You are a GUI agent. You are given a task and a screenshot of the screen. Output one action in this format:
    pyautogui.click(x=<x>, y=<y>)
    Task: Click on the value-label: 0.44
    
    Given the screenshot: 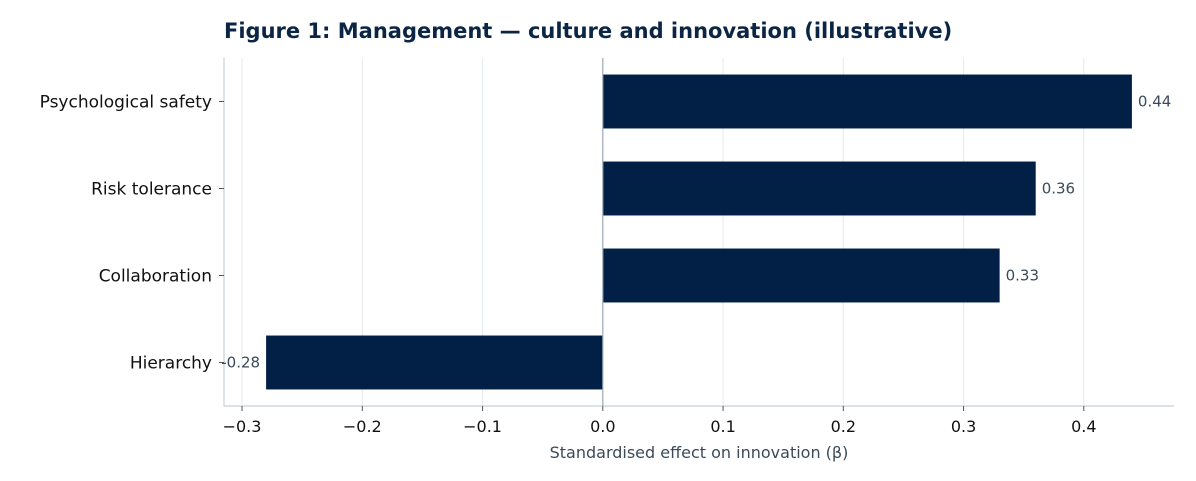 What is the action you would take?
    pyautogui.click(x=1154, y=102)
    